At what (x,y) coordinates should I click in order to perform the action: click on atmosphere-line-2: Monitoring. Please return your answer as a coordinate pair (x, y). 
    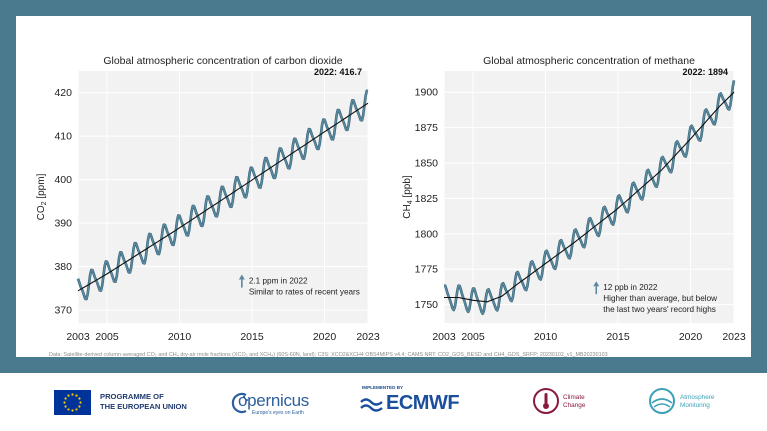
    Looking at the image, I should click on (695, 405).